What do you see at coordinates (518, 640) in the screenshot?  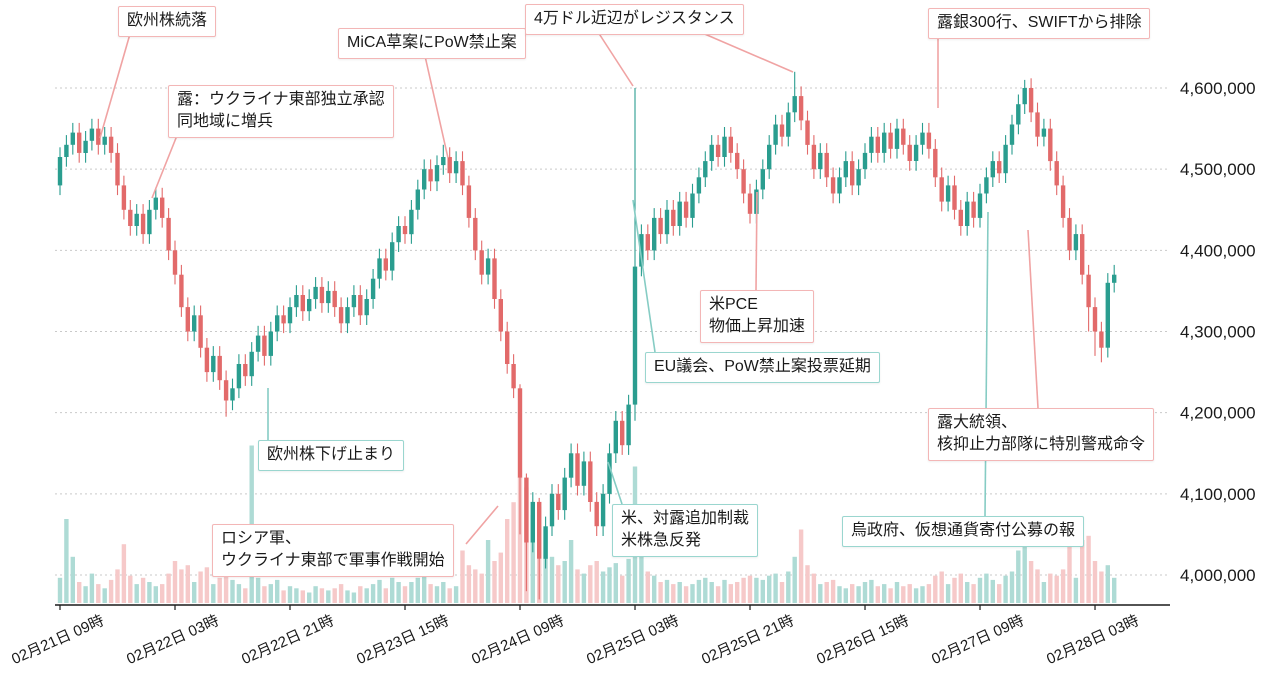 I see `x-tick-label: 02月24日 09時` at bounding box center [518, 640].